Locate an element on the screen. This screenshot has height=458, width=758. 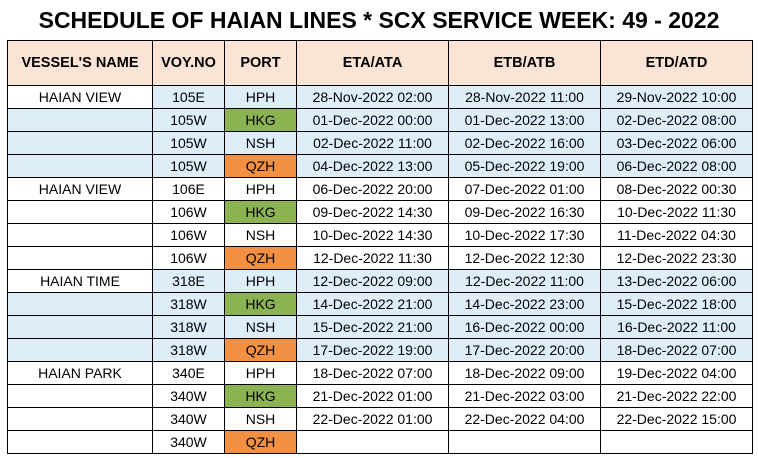
etd-cell: 18-Dec-2022 07:00 is located at coordinates (676, 350).